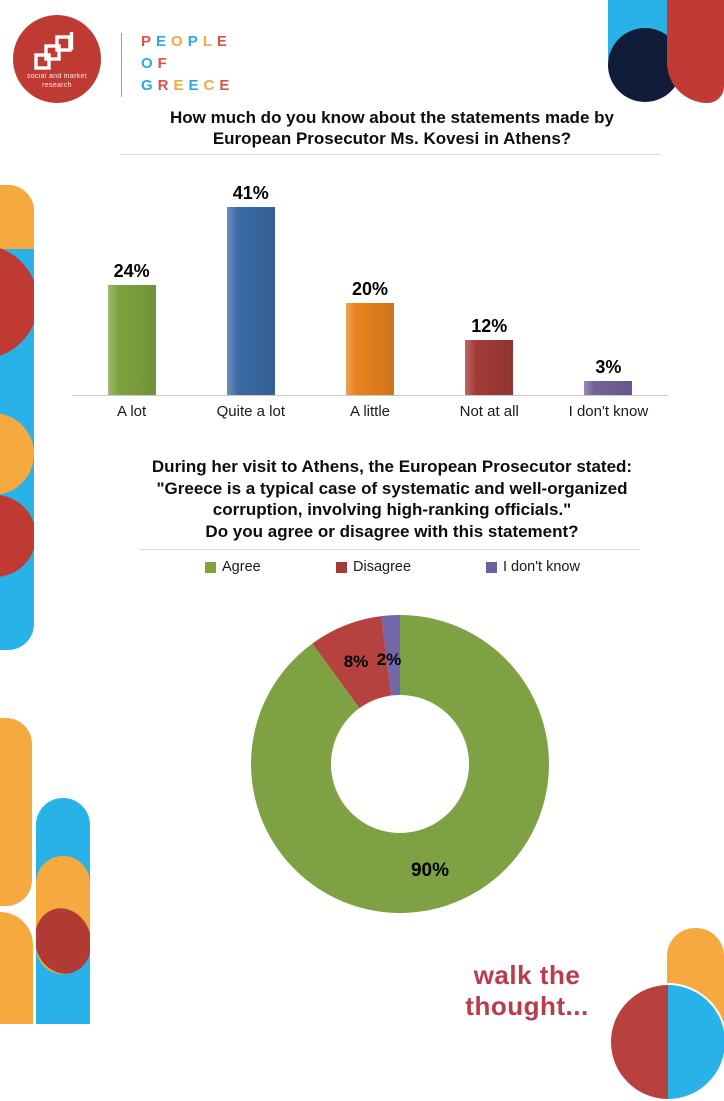 The image size is (724, 1101). I want to click on bar-value-label: 24%, so click(131, 271).